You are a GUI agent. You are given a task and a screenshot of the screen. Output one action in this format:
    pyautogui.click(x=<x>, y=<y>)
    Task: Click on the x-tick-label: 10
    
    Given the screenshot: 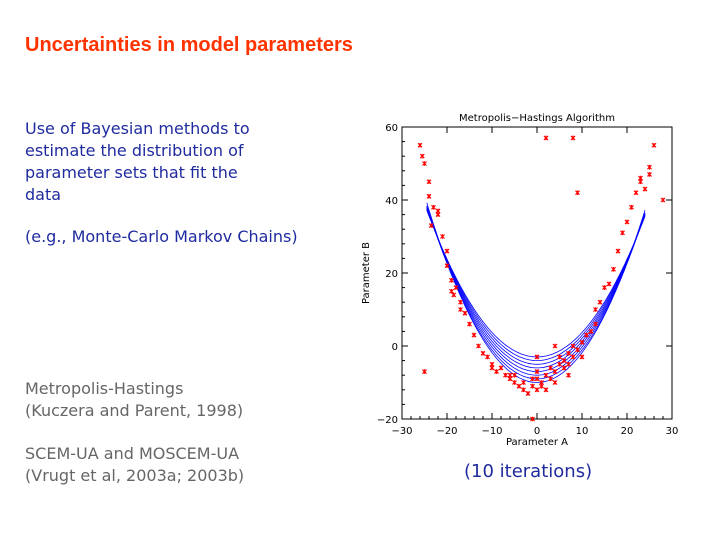 What is the action you would take?
    pyautogui.click(x=582, y=431)
    